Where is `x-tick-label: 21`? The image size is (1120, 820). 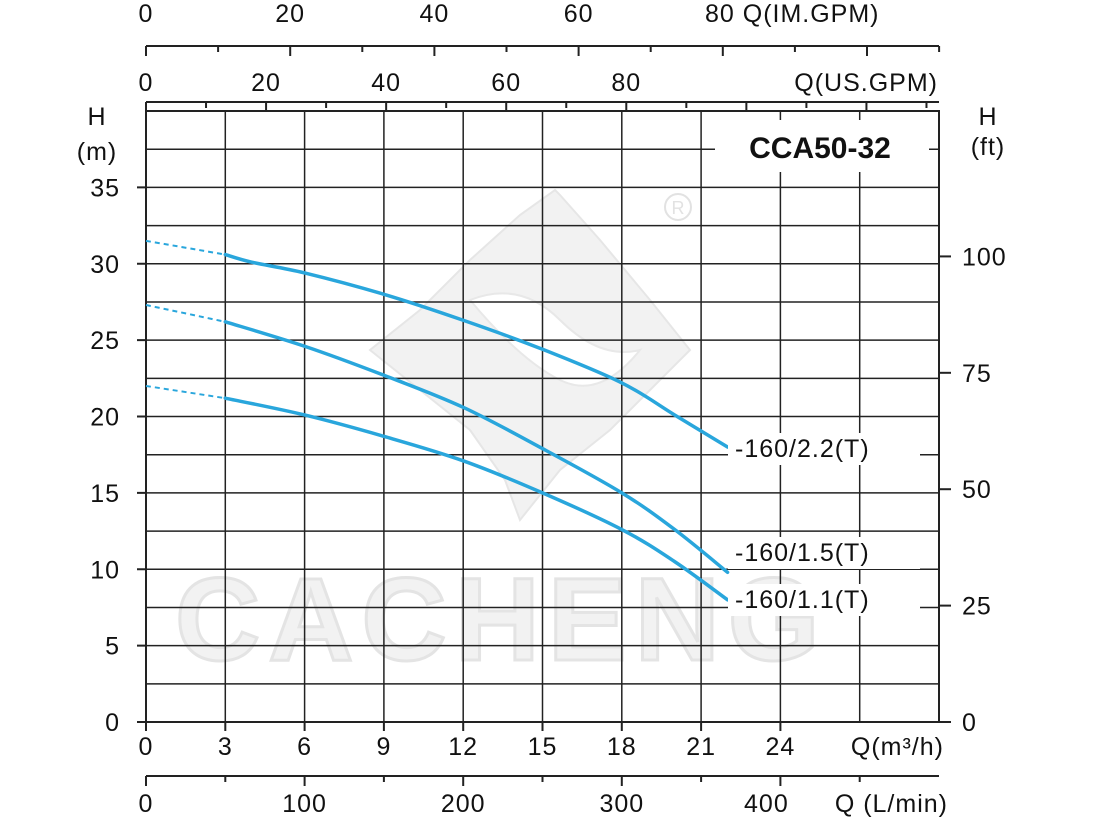 x-tick-label: 21 is located at coordinates (701, 747).